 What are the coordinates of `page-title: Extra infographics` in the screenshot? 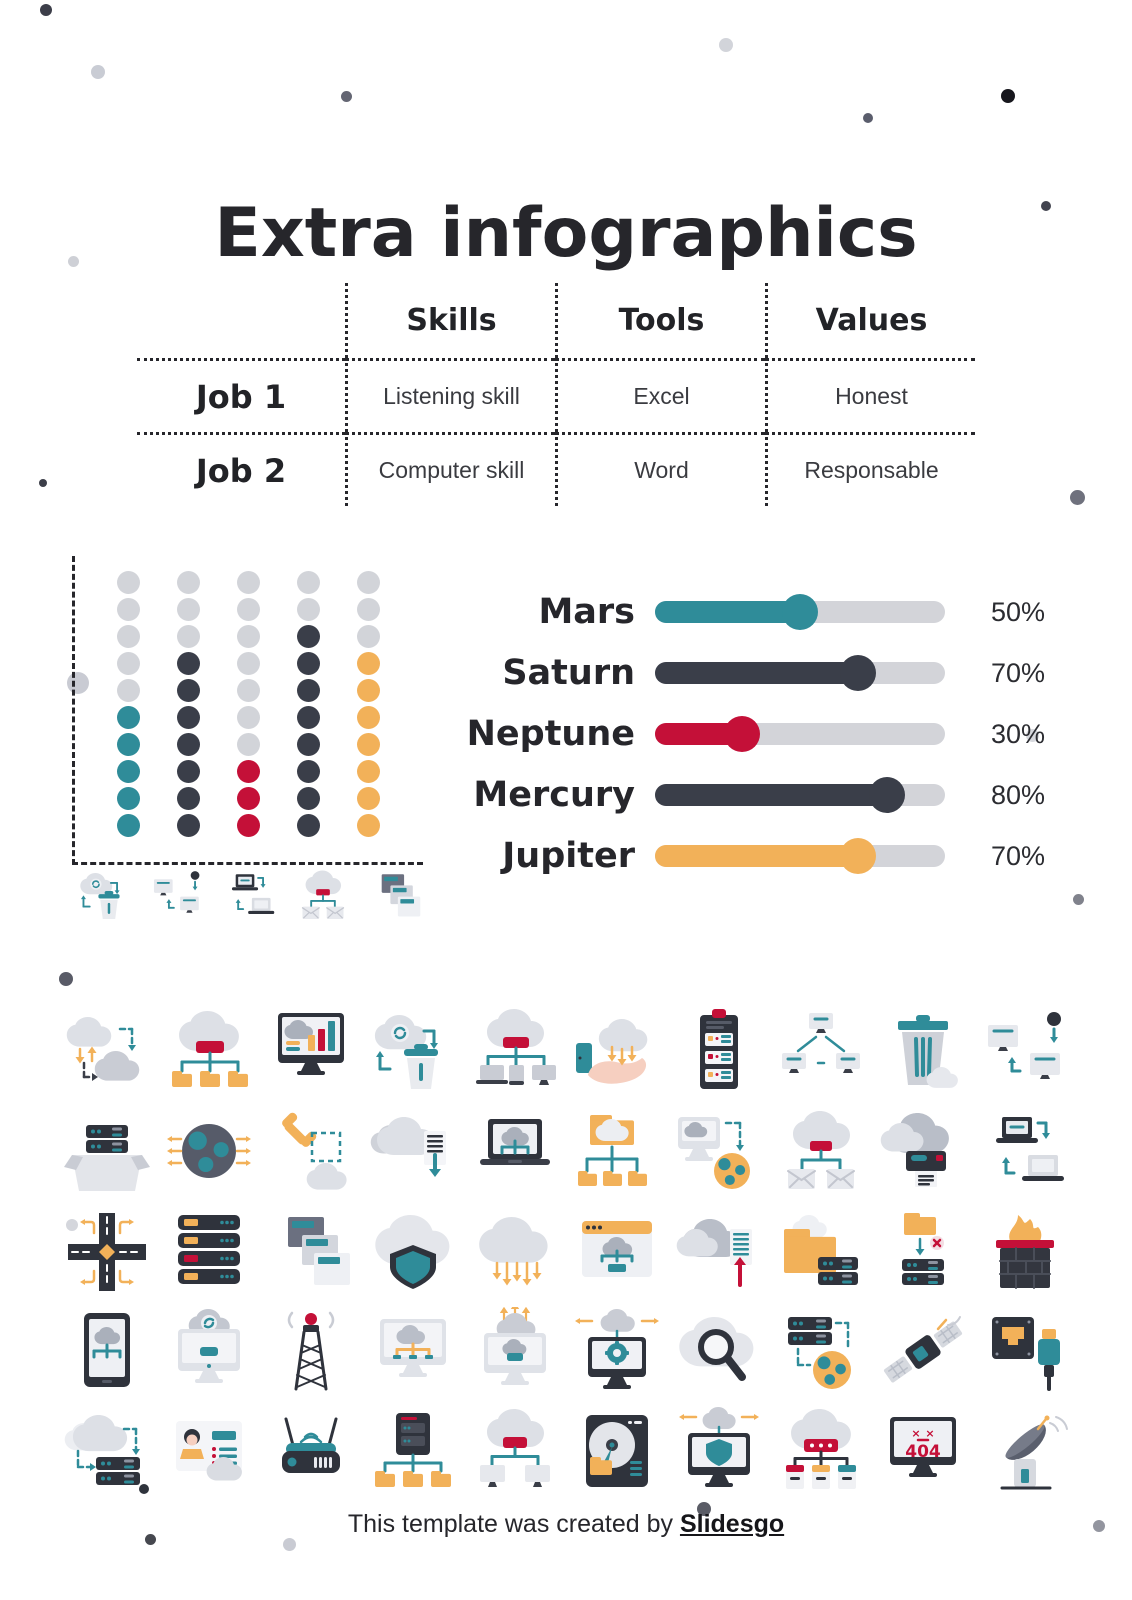 It's located at (566, 233).